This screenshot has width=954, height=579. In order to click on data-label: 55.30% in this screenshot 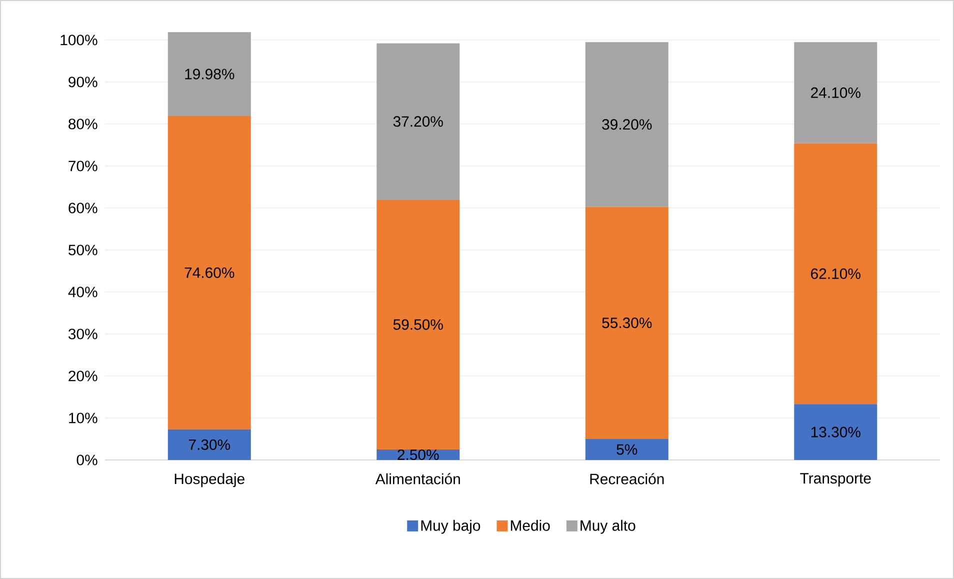, I will do `click(627, 323)`.